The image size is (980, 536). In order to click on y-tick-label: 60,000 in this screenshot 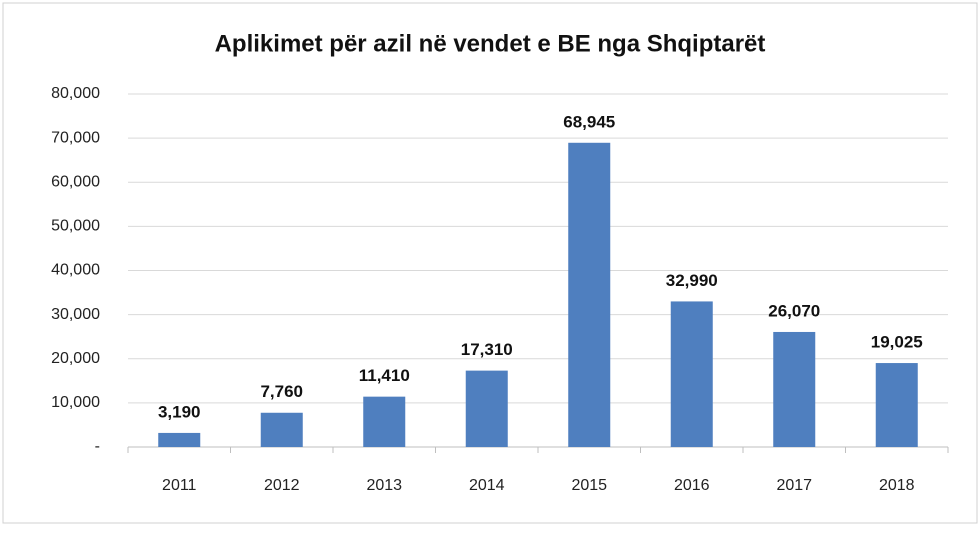, I will do `click(75, 181)`.